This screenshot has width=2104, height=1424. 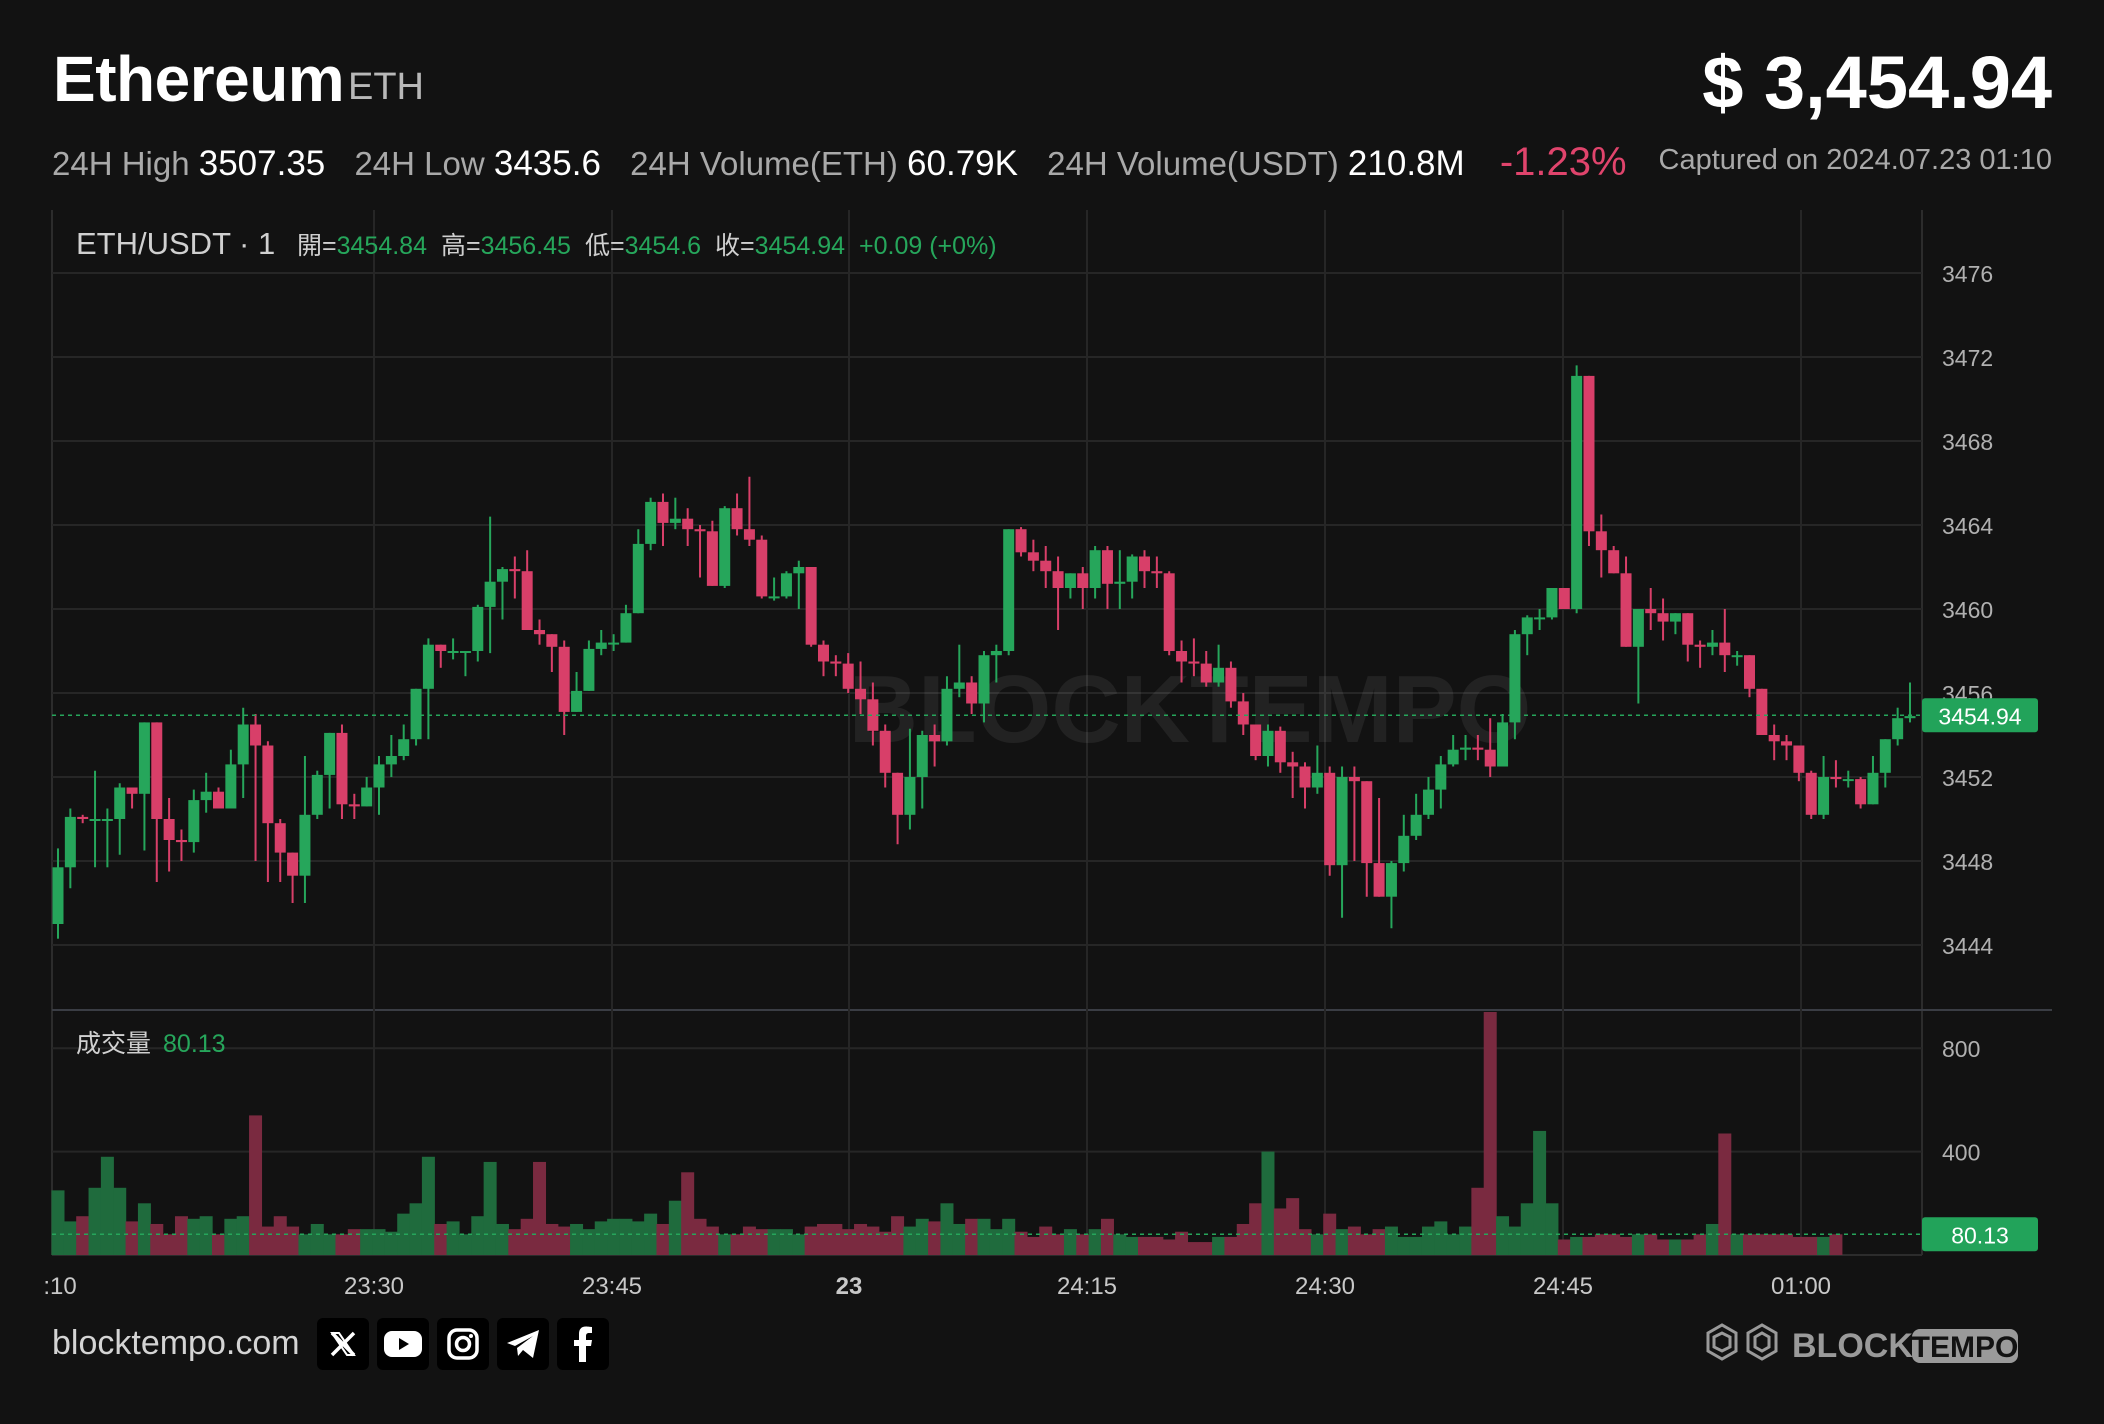 I want to click on volume-eth-label: 24H Volume(ETH), so click(x=764, y=163).